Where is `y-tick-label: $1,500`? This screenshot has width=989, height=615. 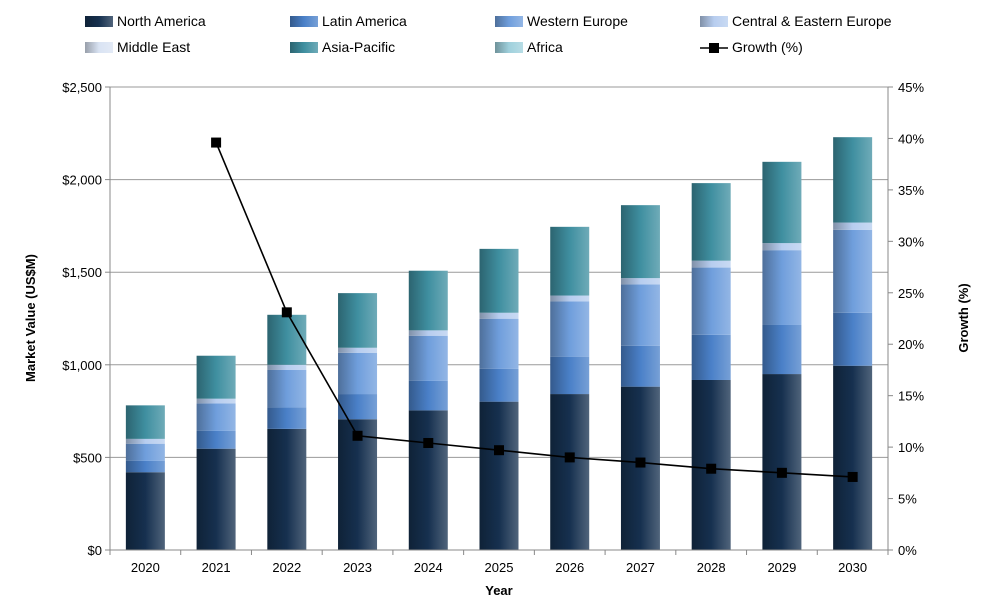
y-tick-label: $1,500 is located at coordinates (82, 272).